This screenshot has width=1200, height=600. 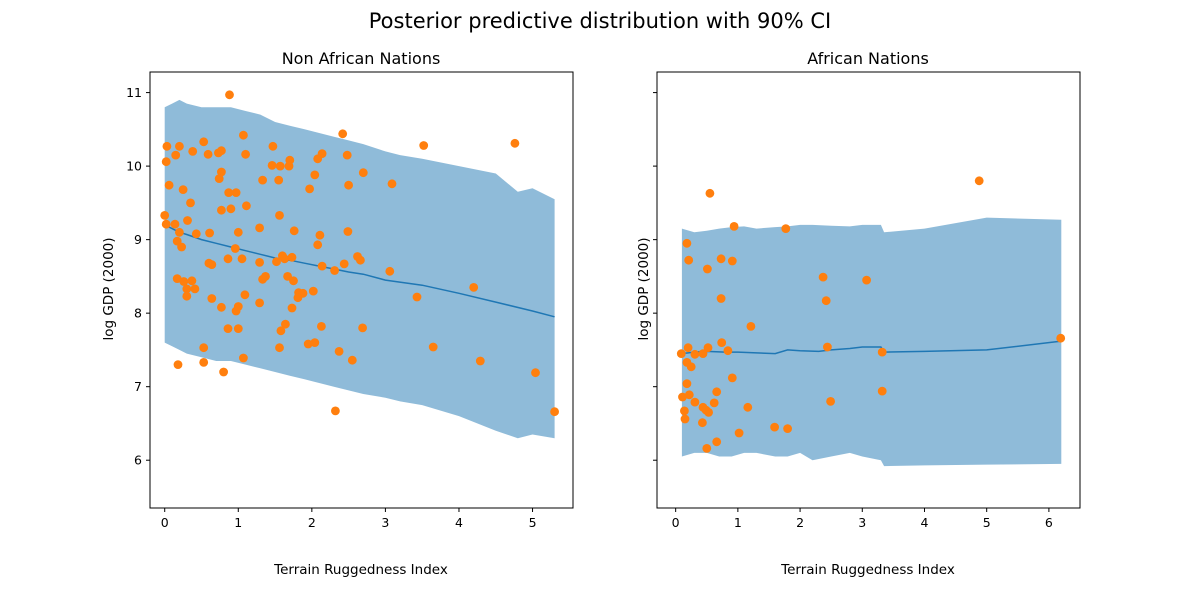 I want to click on x-tick-label: 3, so click(x=862, y=522).